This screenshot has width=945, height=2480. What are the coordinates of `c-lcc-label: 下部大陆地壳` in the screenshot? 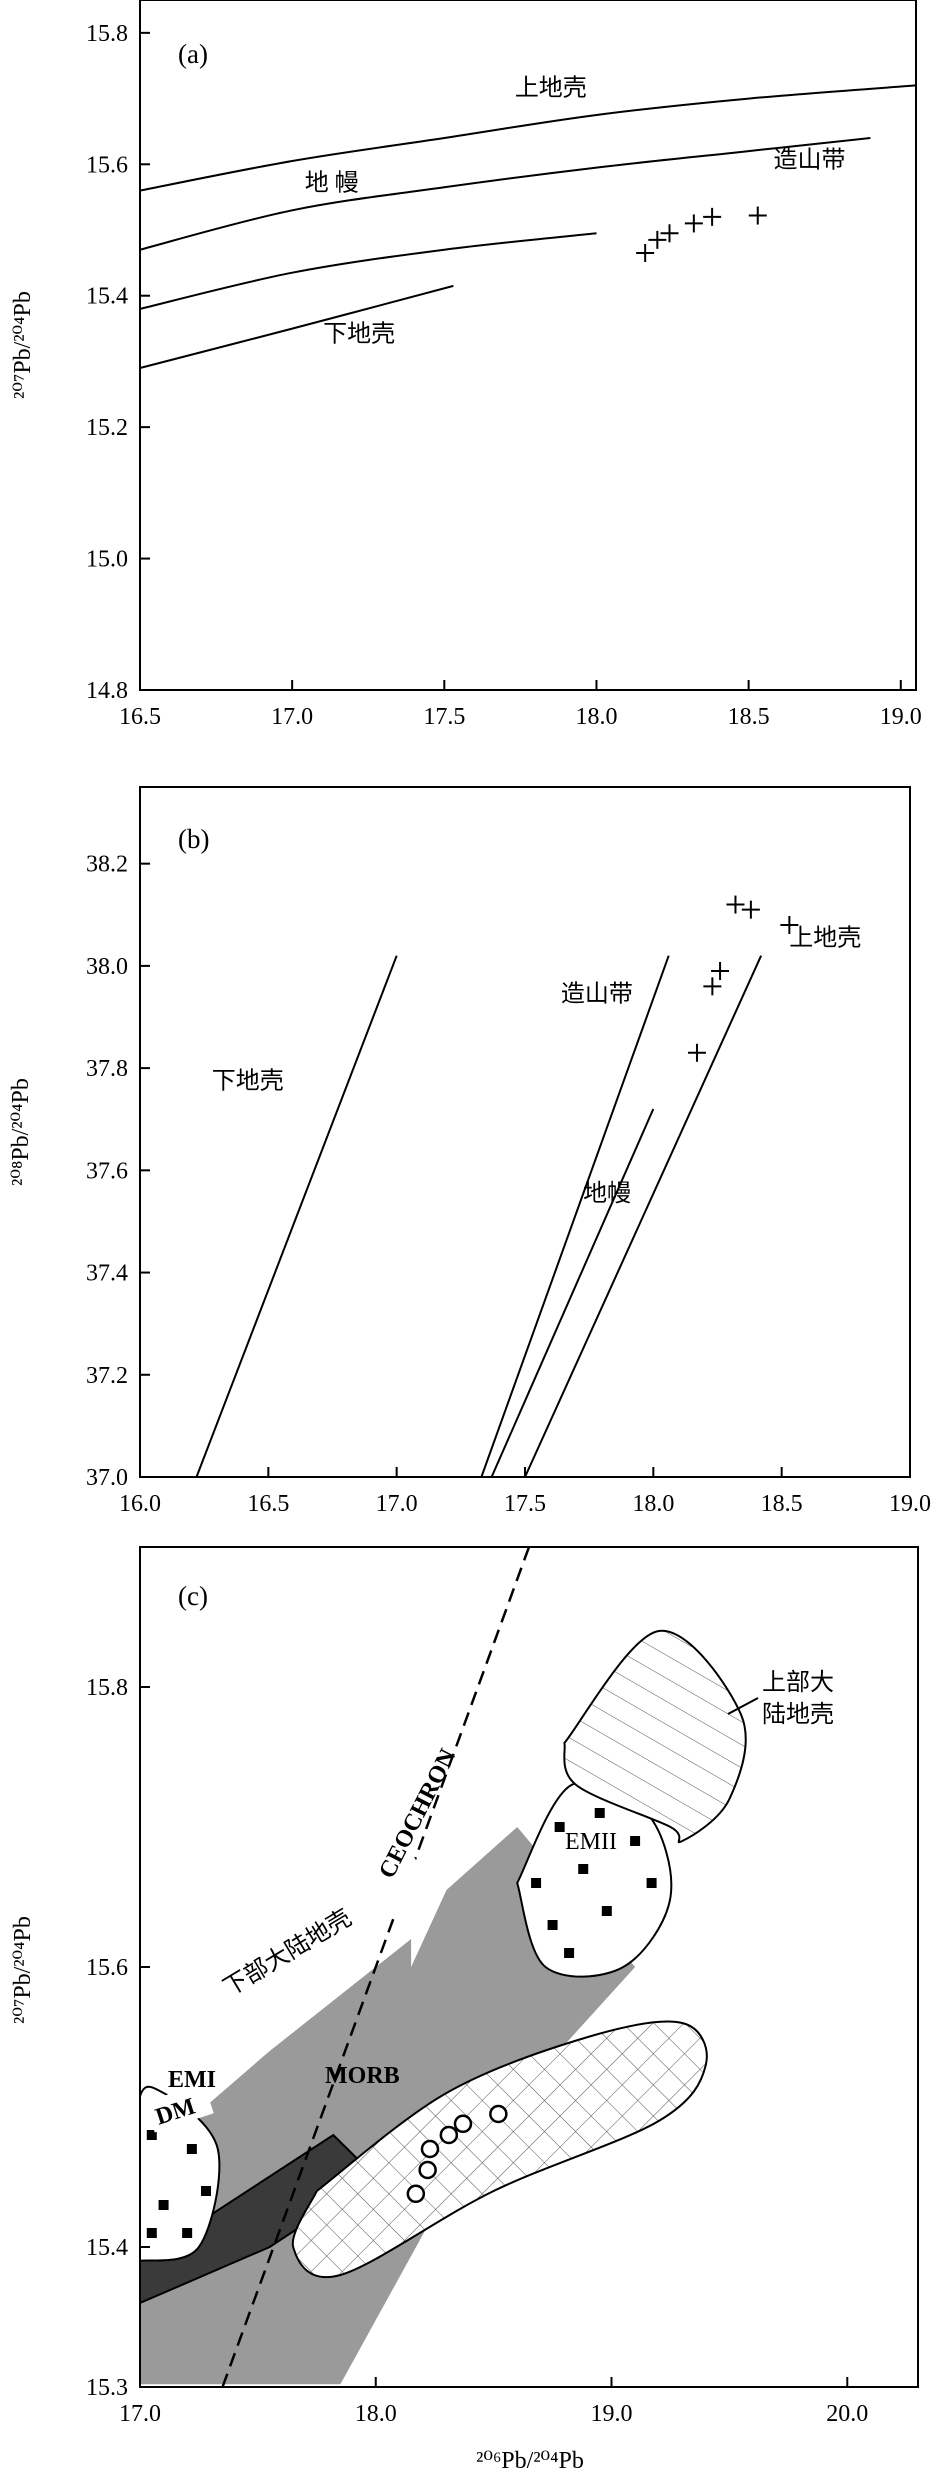 It's located at (287, 1952).